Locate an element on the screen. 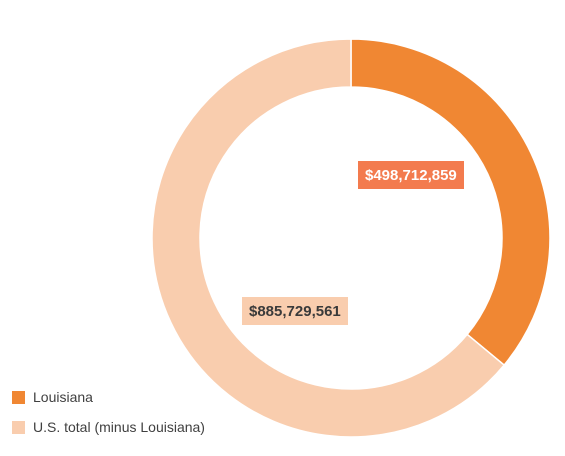 The height and width of the screenshot is (456, 565). legend-swatch-us-total is located at coordinates (18, 427).